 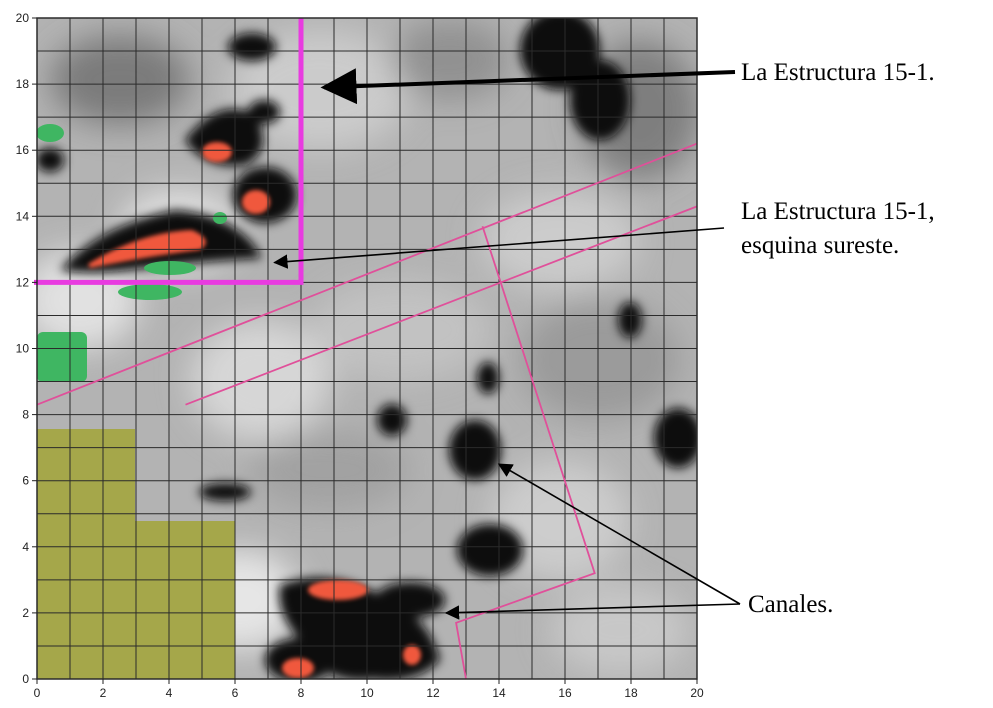 What do you see at coordinates (25, 415) in the screenshot?
I see `y-tick-label: 8` at bounding box center [25, 415].